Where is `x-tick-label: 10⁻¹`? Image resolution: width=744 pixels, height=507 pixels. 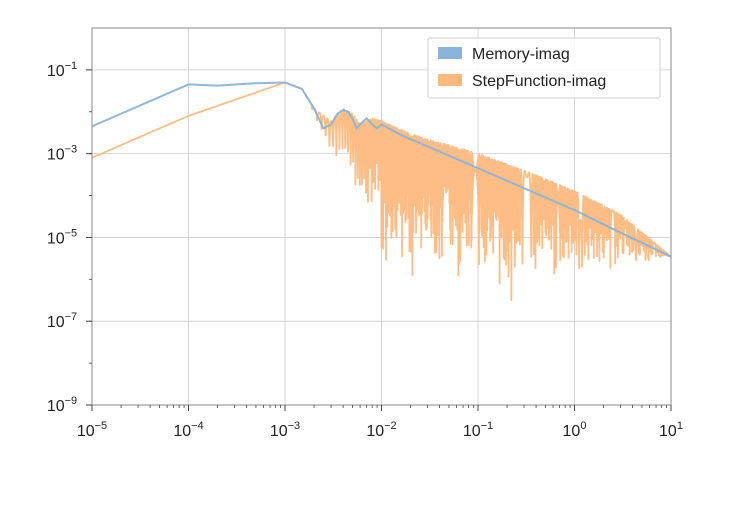 x-tick-label: 10⁻¹ is located at coordinates (478, 430).